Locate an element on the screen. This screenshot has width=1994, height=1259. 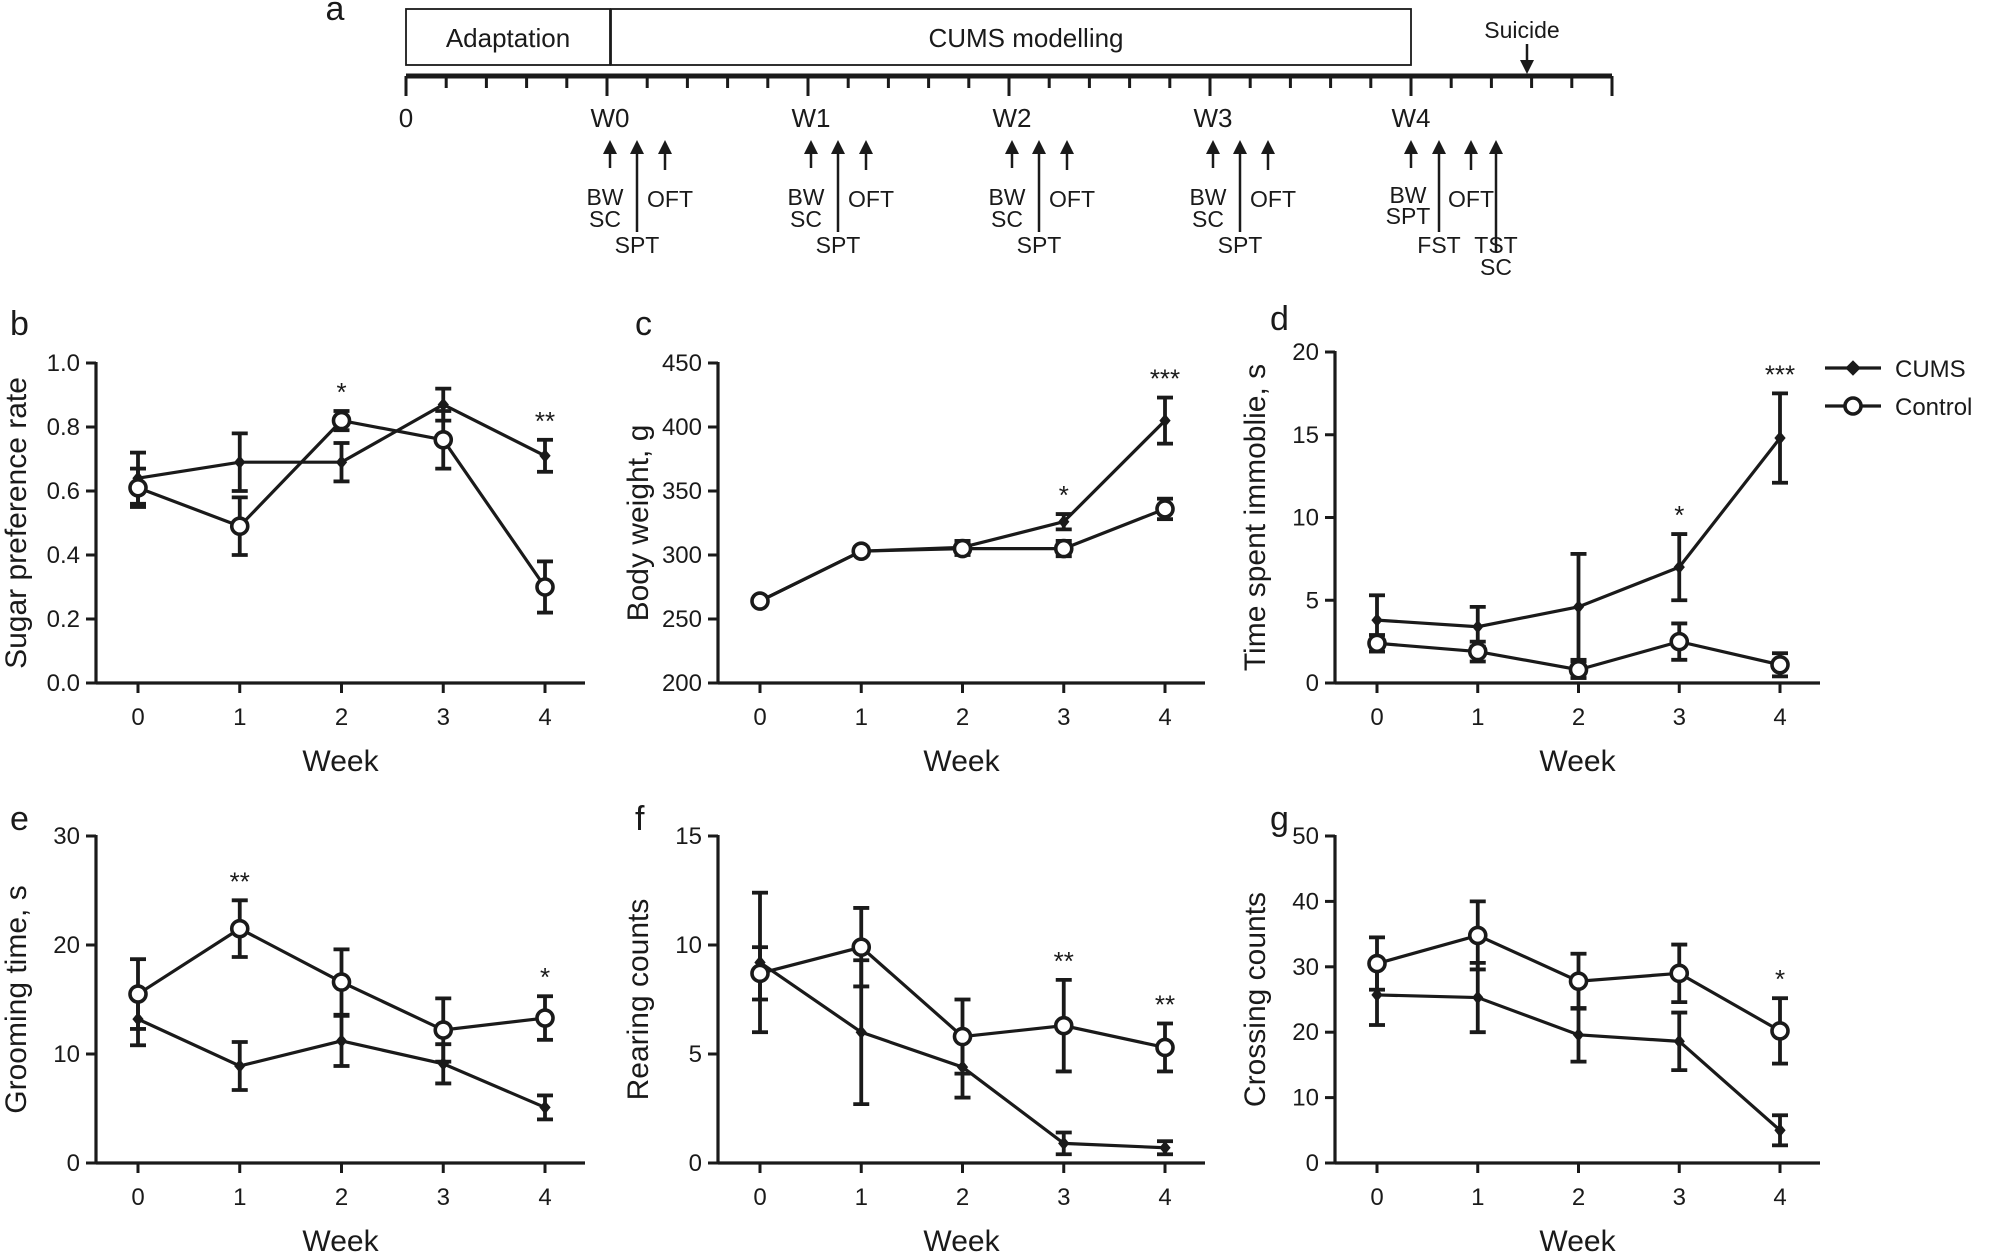
x-tick-label: 1 is located at coordinates (1477, 717).